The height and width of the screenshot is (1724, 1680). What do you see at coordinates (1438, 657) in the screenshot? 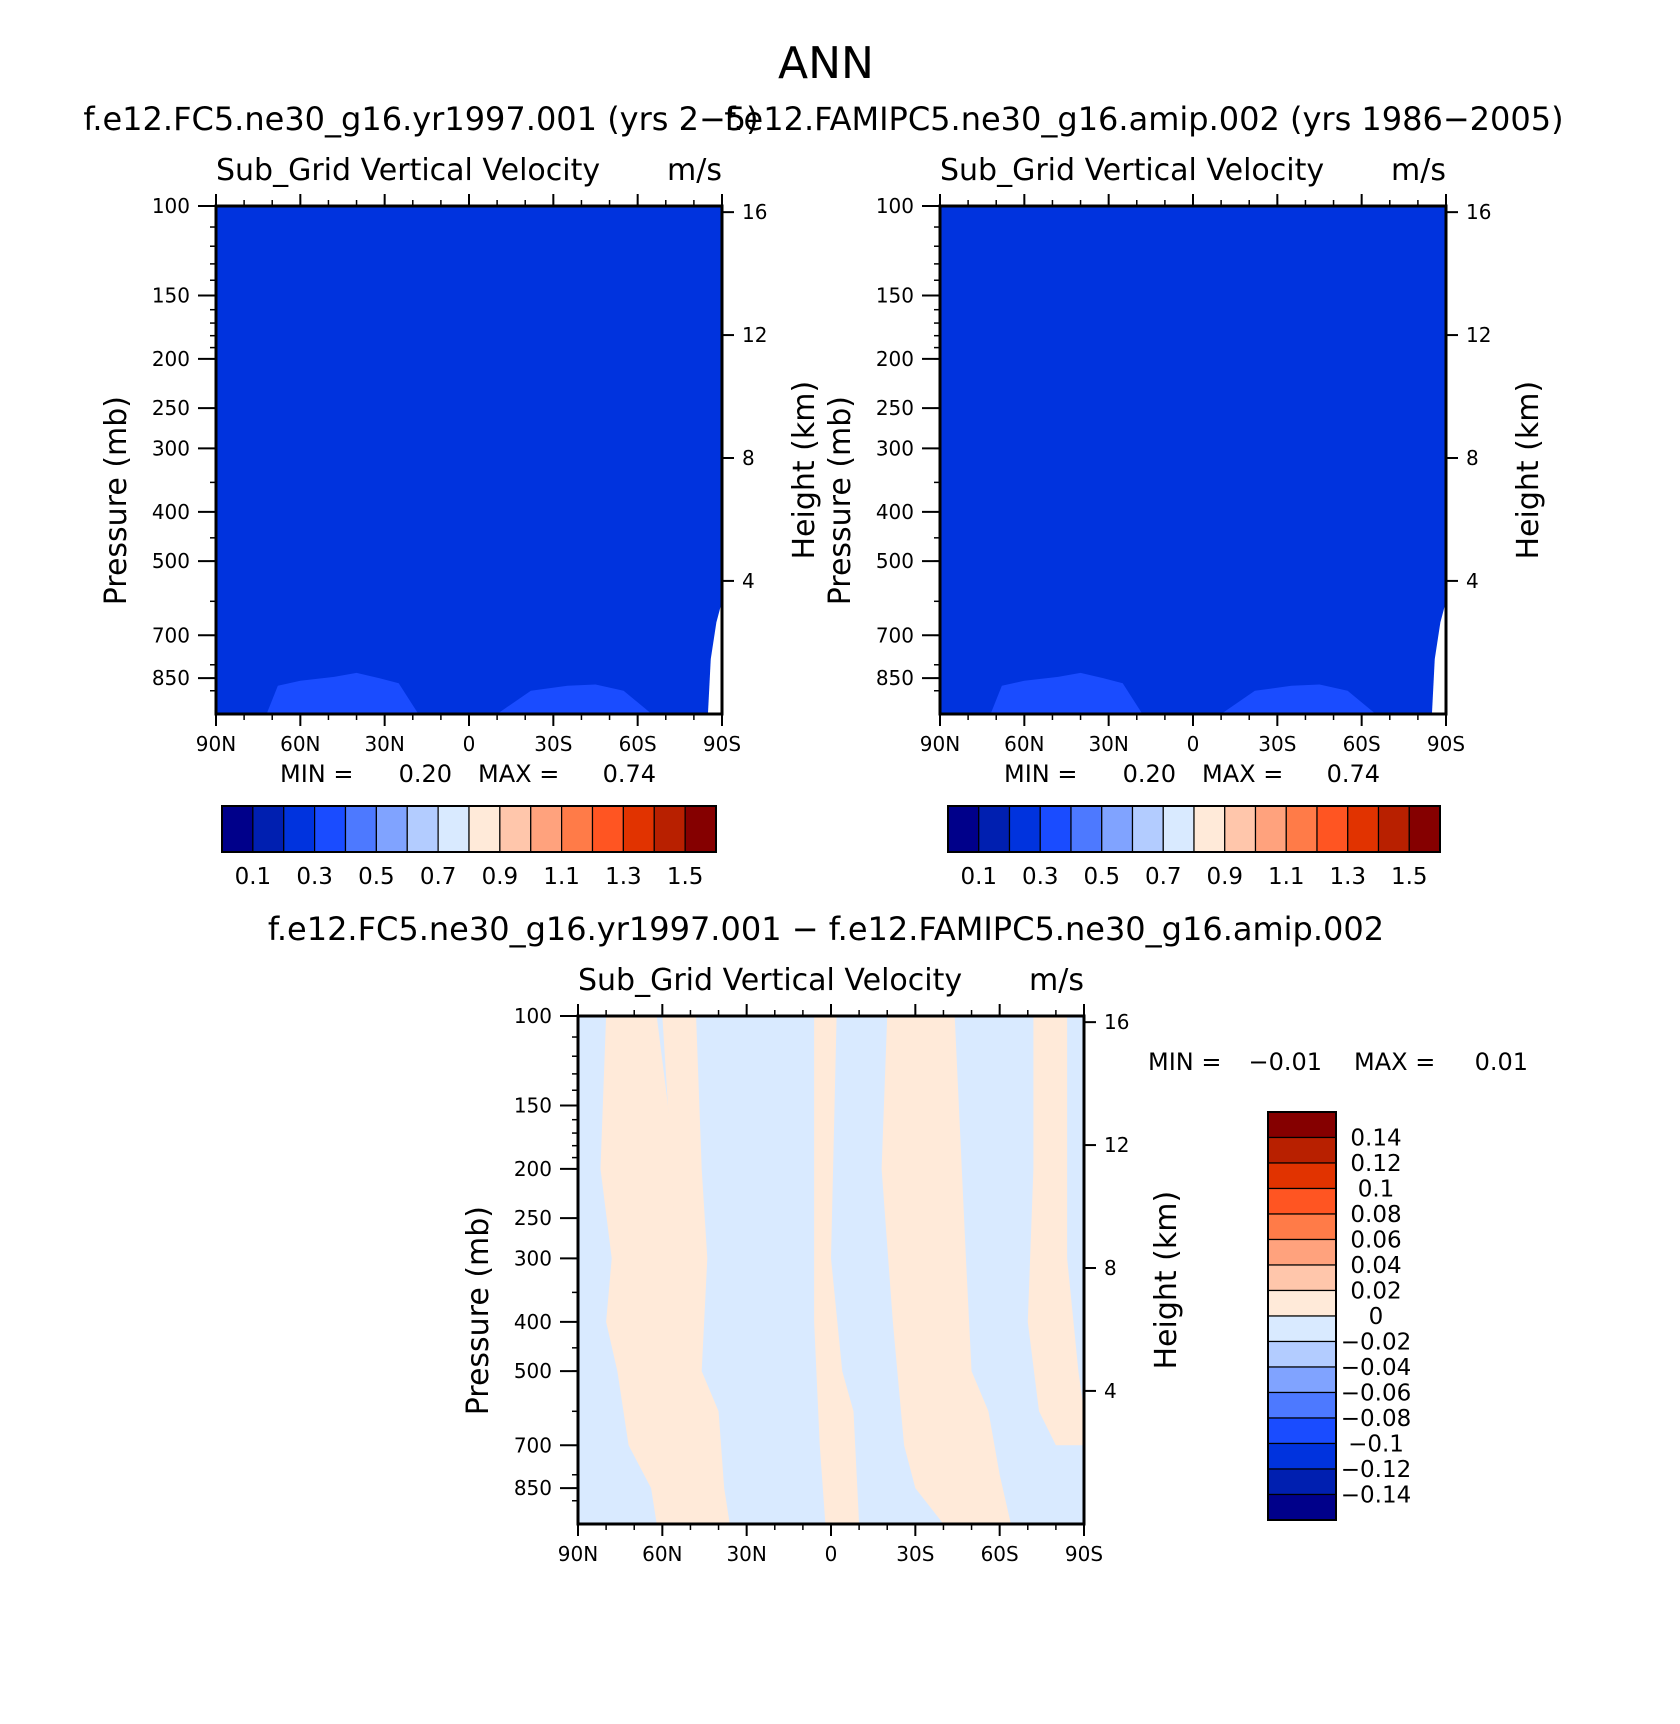
I see `missing-region` at bounding box center [1438, 657].